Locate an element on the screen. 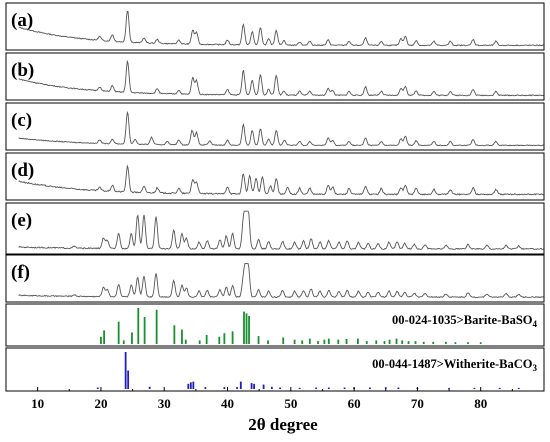 This screenshot has width=550, height=442. panel-a: (a) is located at coordinates (275, 26).